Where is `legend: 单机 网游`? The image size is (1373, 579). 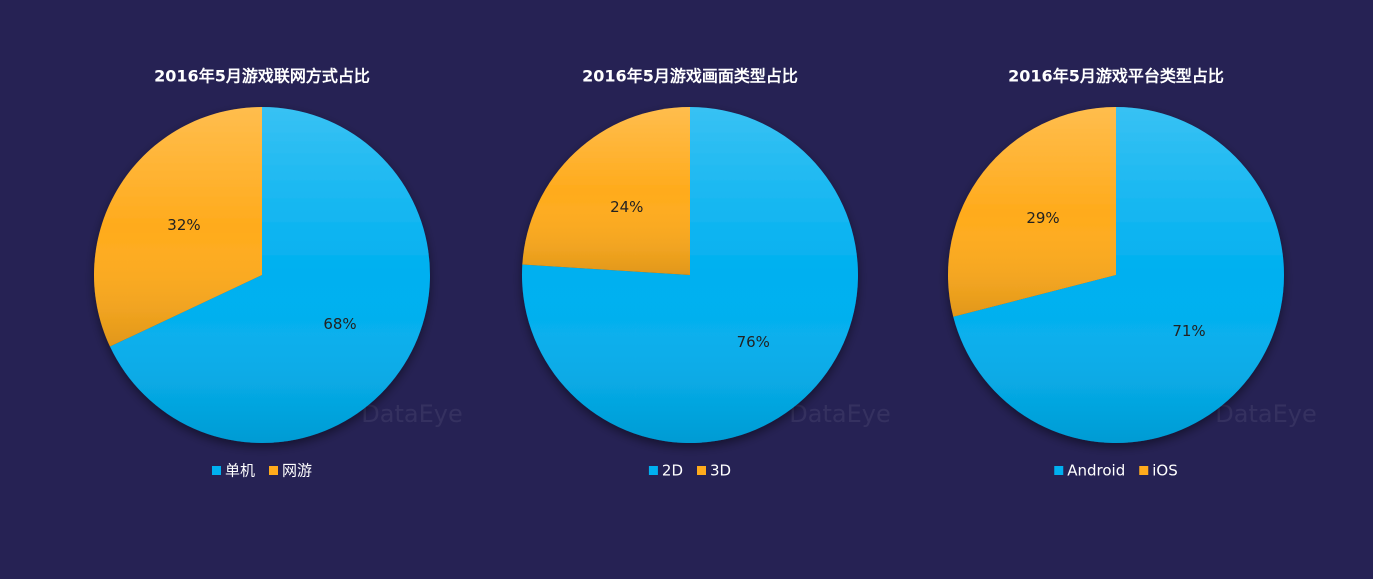 legend: 单机 网游 is located at coordinates (261, 471).